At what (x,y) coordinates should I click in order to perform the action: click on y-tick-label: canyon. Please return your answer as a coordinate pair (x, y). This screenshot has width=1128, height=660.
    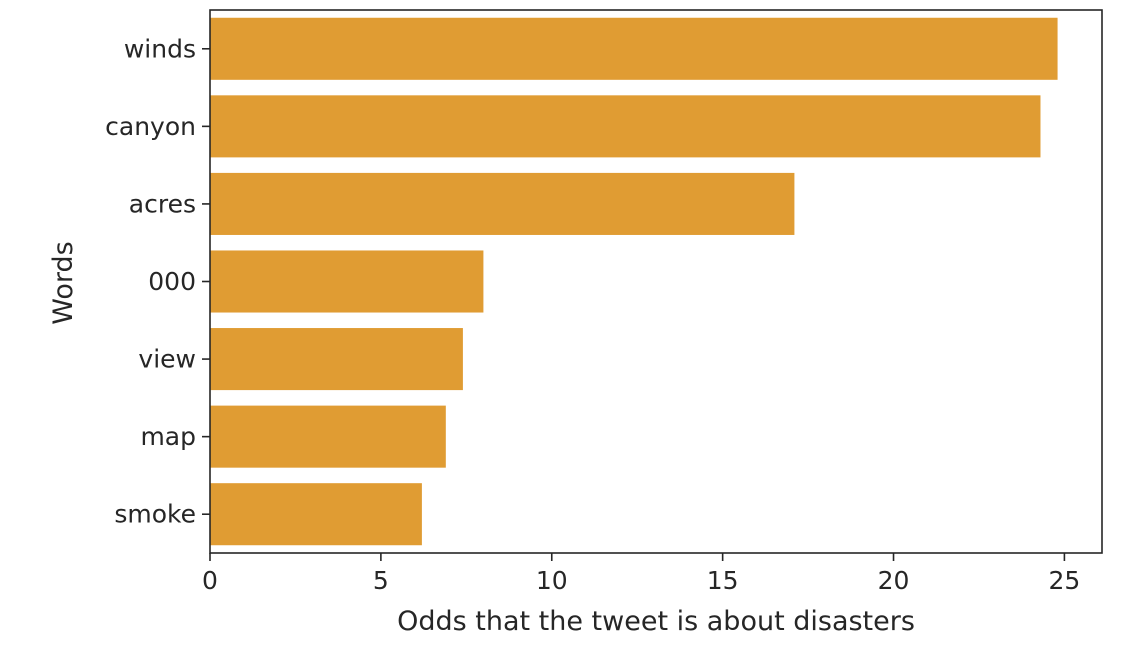
    Looking at the image, I should click on (150, 126).